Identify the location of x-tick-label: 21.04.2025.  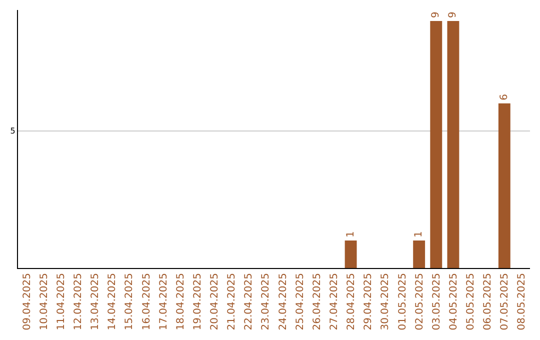
(232, 301).